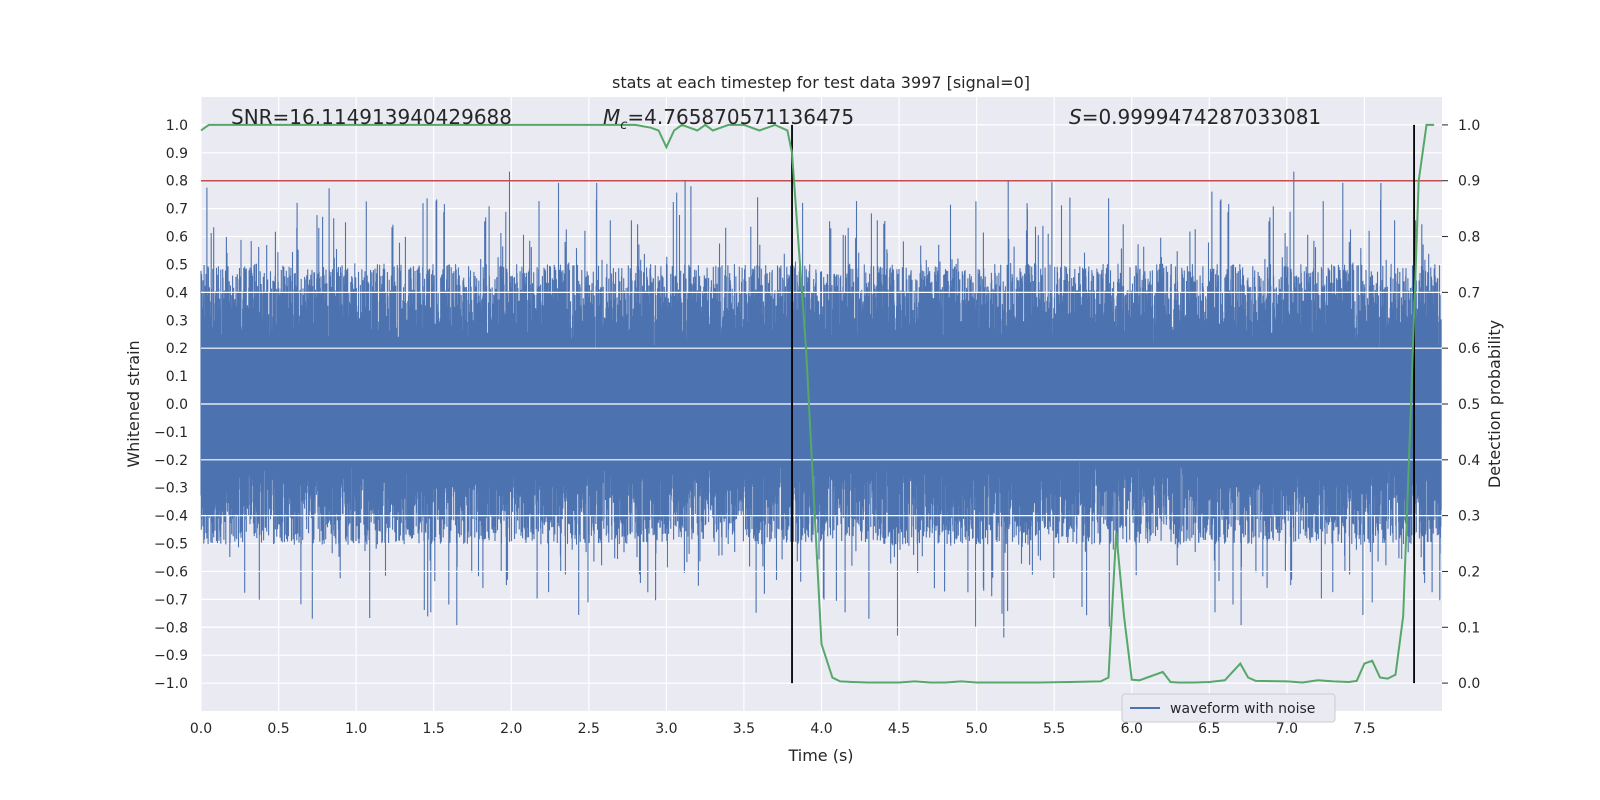 The height and width of the screenshot is (800, 1600). What do you see at coordinates (1364, 729) in the screenshot?
I see `x-tick-label: 7.5` at bounding box center [1364, 729].